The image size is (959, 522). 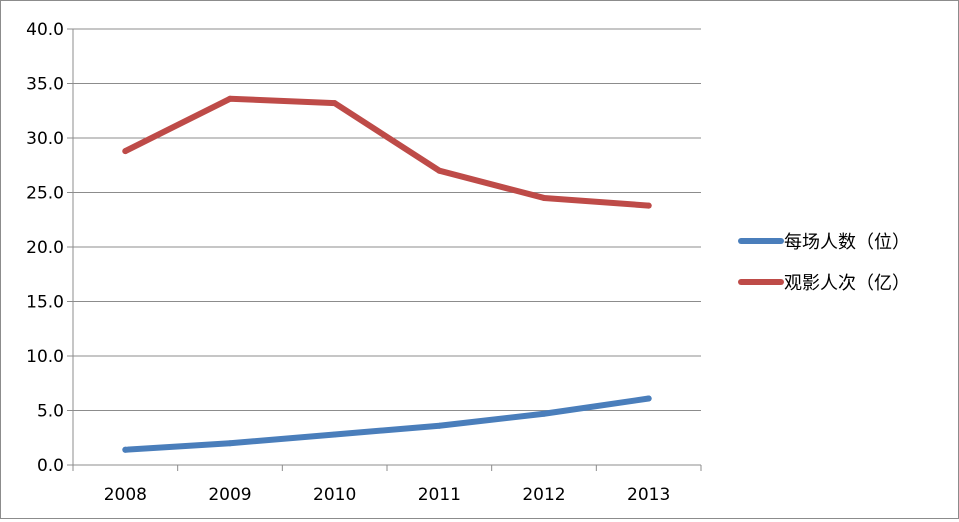 I want to click on legend-label: 观影人次（亿）, so click(x=847, y=283).